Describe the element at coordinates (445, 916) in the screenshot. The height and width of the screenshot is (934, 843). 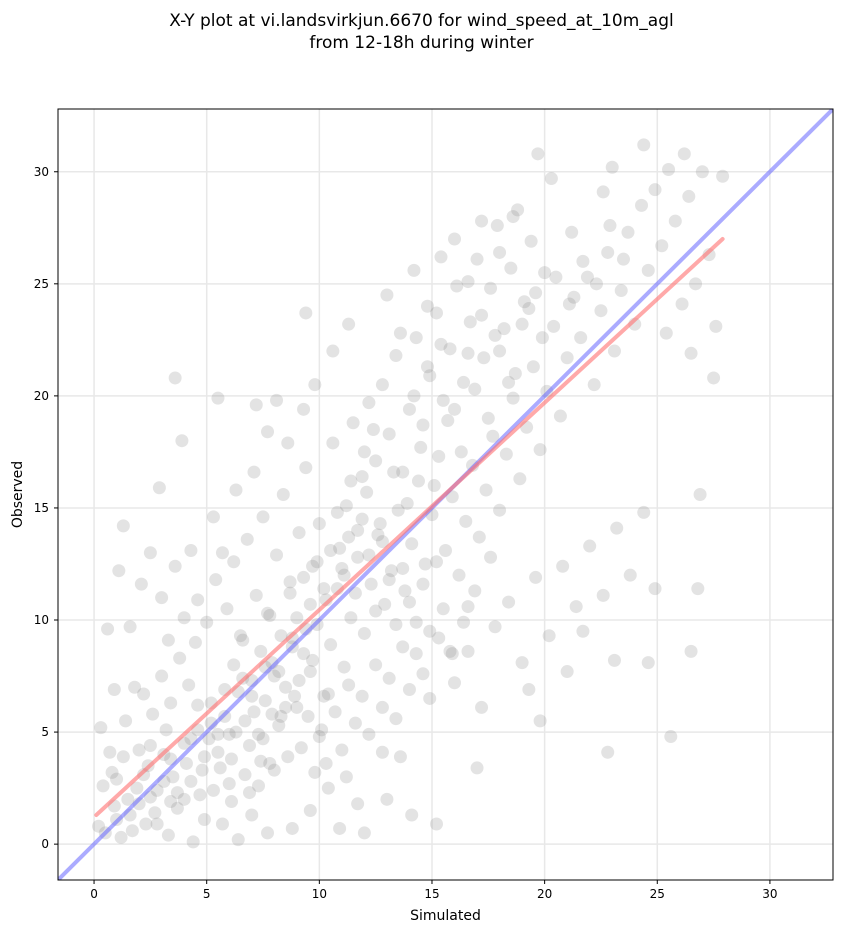
I see `x-axis-label: Simulated` at that location.